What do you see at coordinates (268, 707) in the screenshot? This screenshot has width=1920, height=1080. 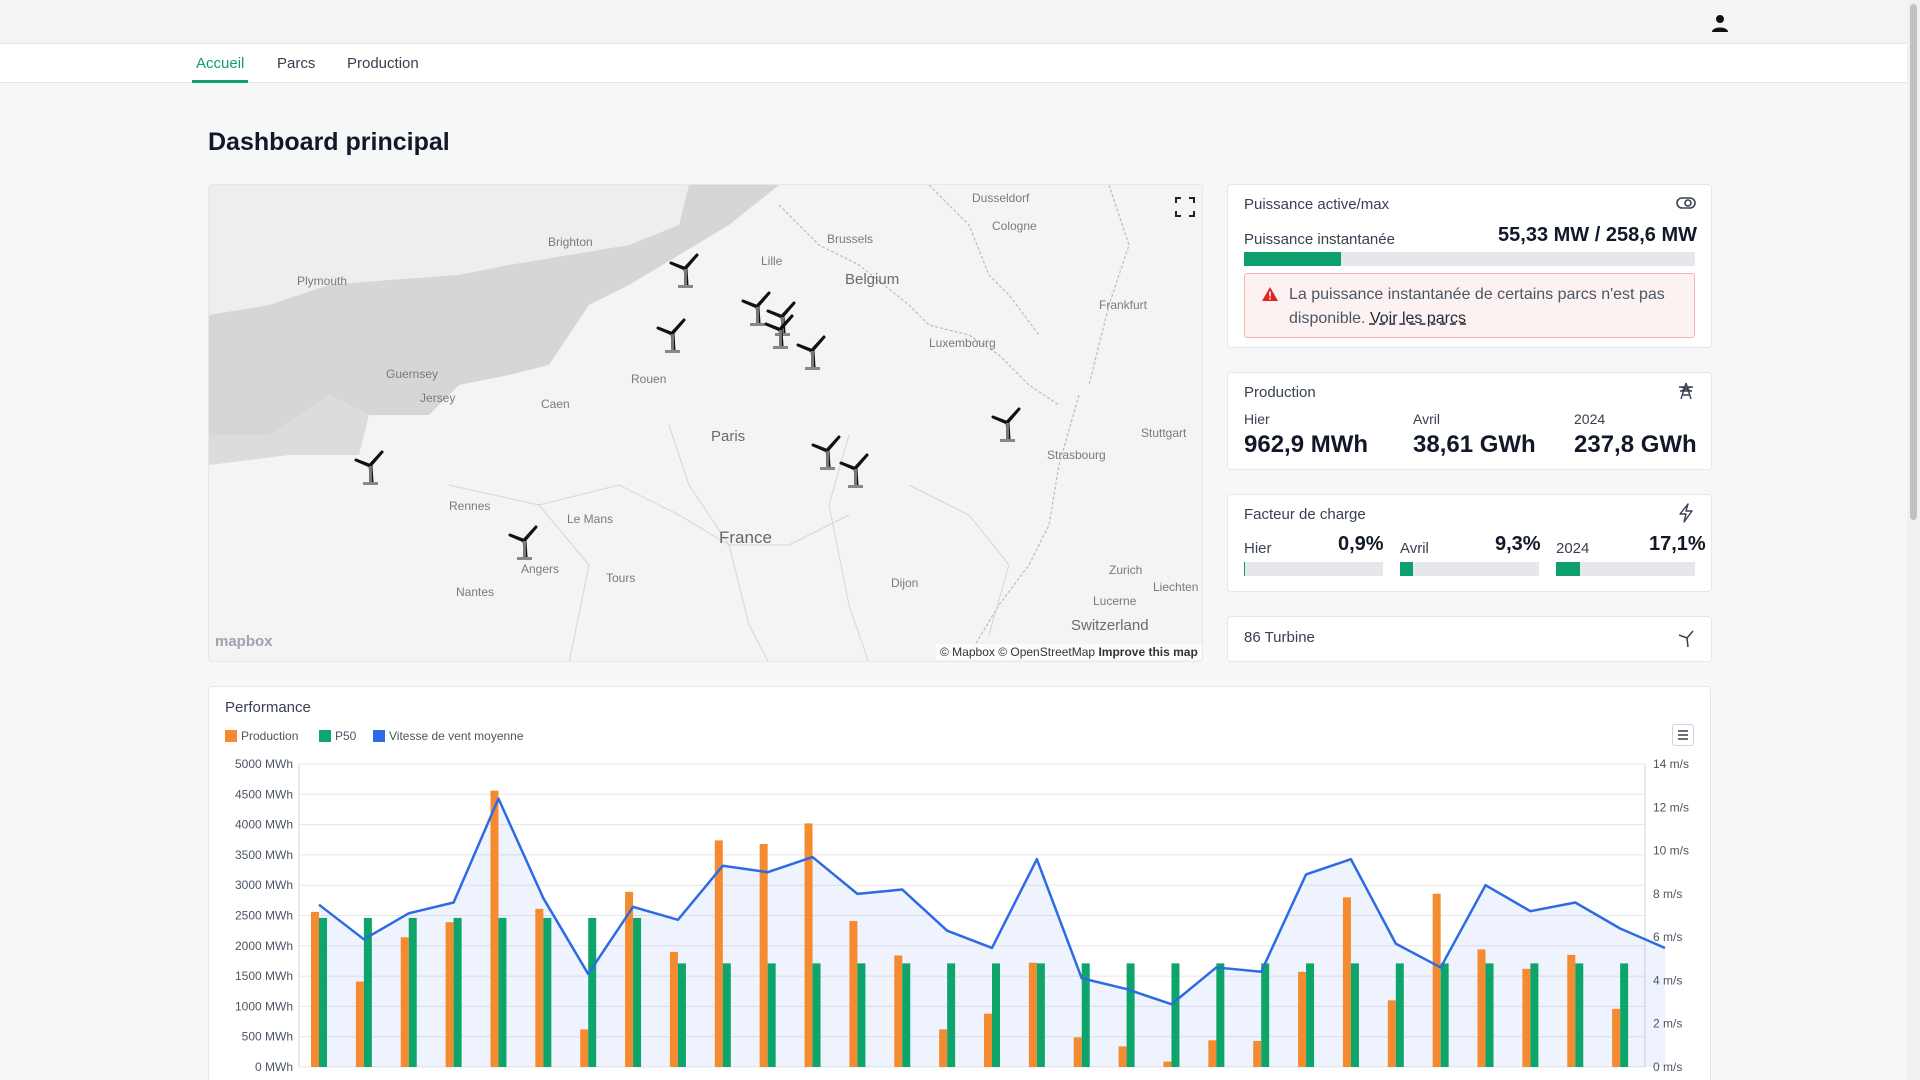 I see `performance-title: Performance` at bounding box center [268, 707].